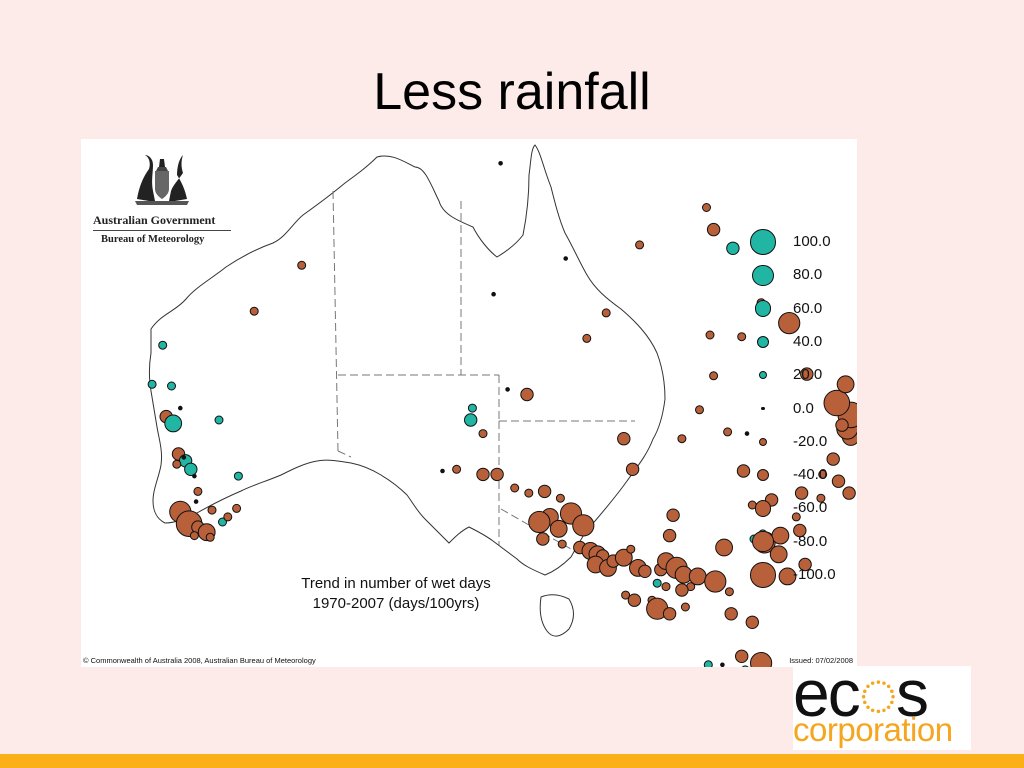 This screenshot has height=768, width=1024. Describe the element at coordinates (512, 92) in the screenshot. I see `slide-title: Less rainfall` at that location.